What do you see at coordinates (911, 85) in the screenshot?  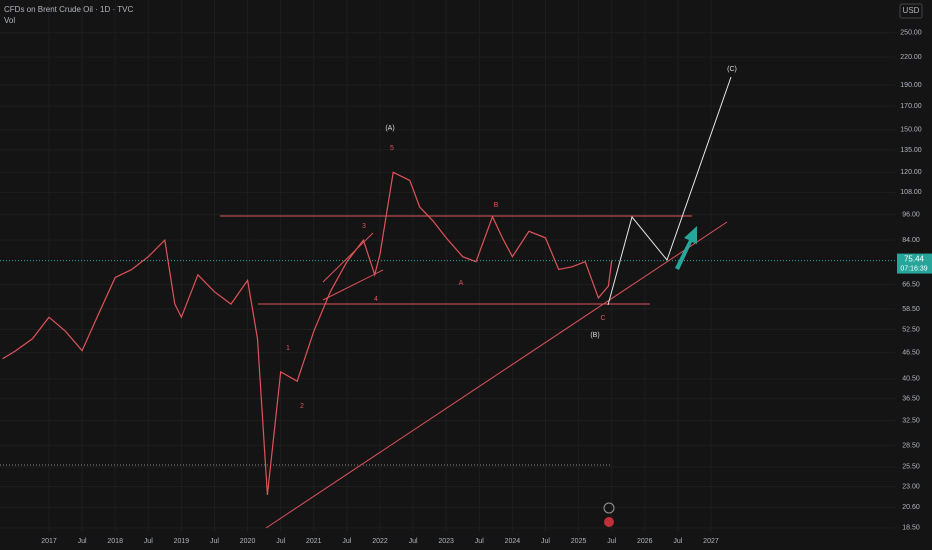 I see `y-tick-label: 190.00` at bounding box center [911, 85].